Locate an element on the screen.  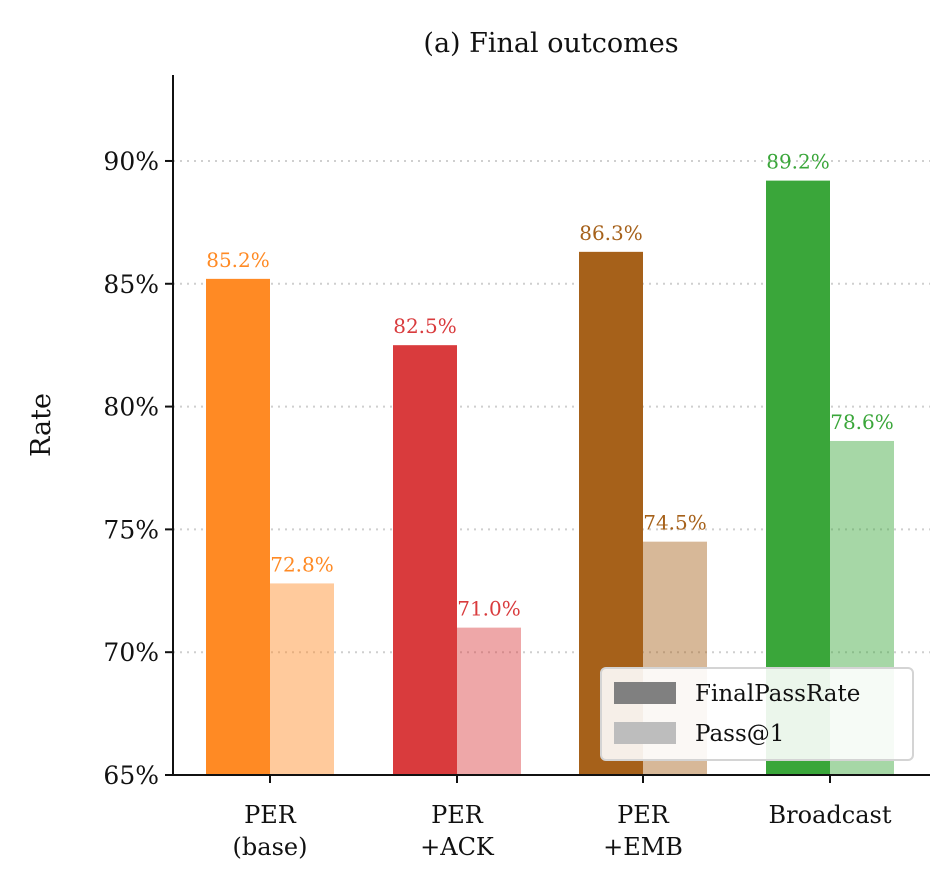
x-tick-labels: PER (base) PER +ACK PER +EMB Broadcast is located at coordinates (562, 818).